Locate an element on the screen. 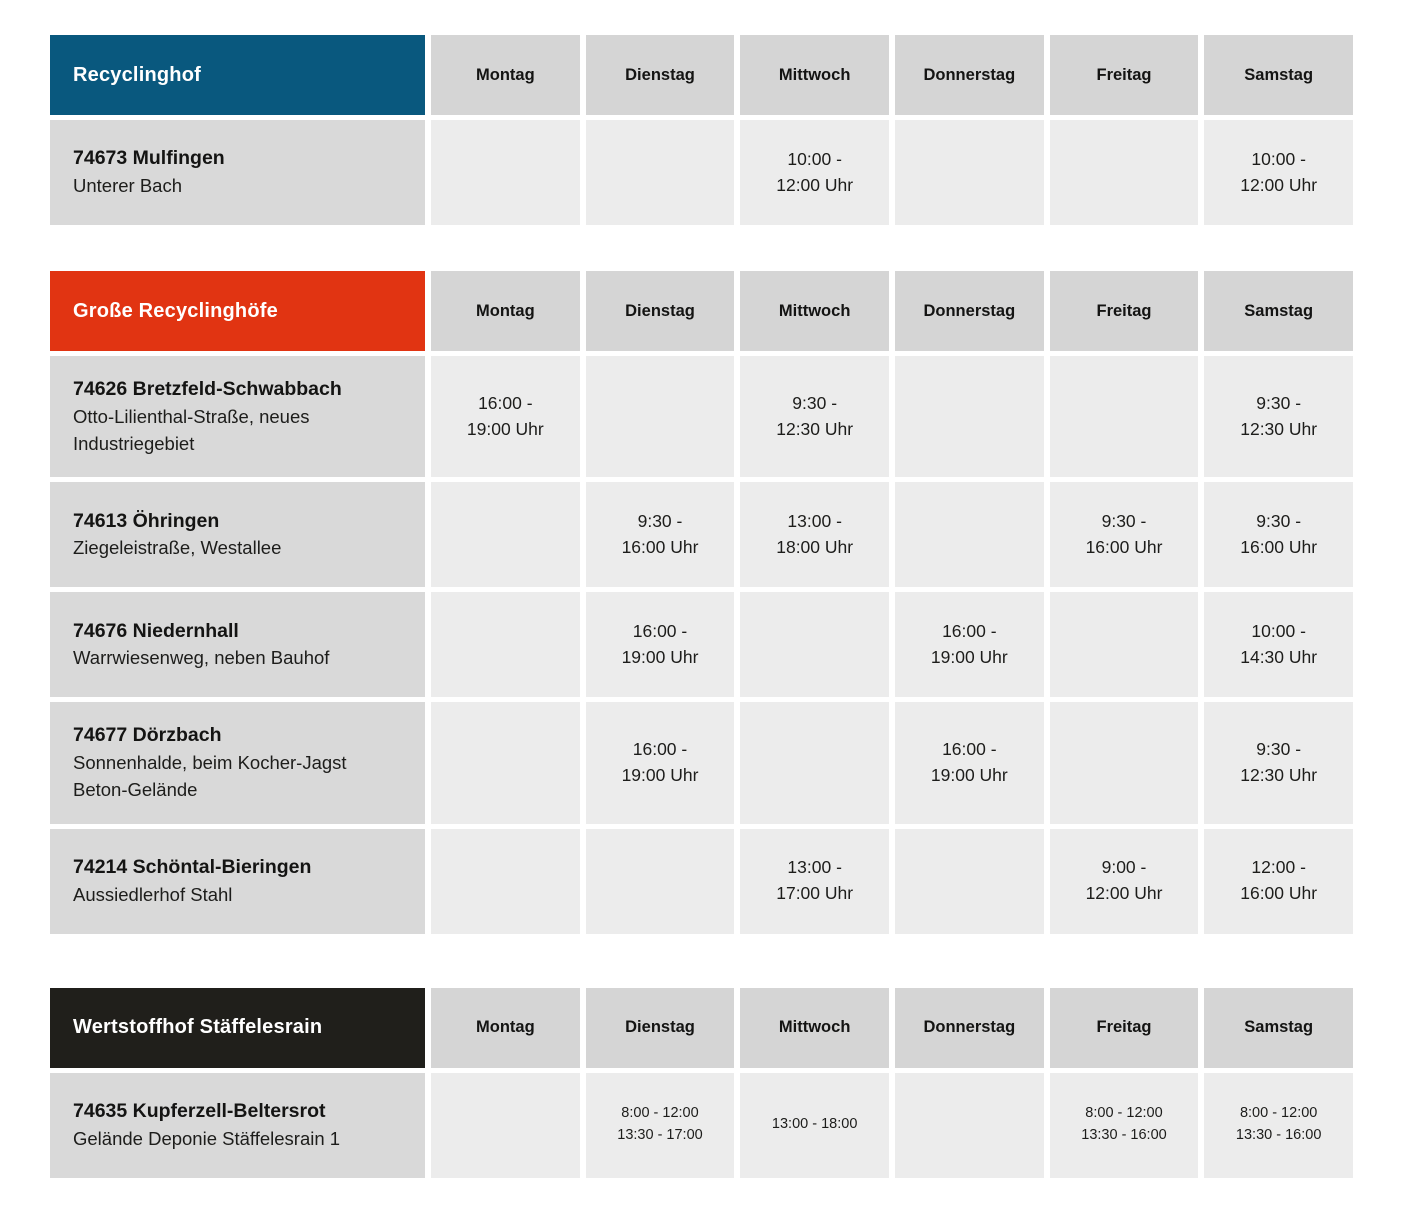 The image size is (1414, 1206). time-range: 9:00 - is located at coordinates (1124, 867).